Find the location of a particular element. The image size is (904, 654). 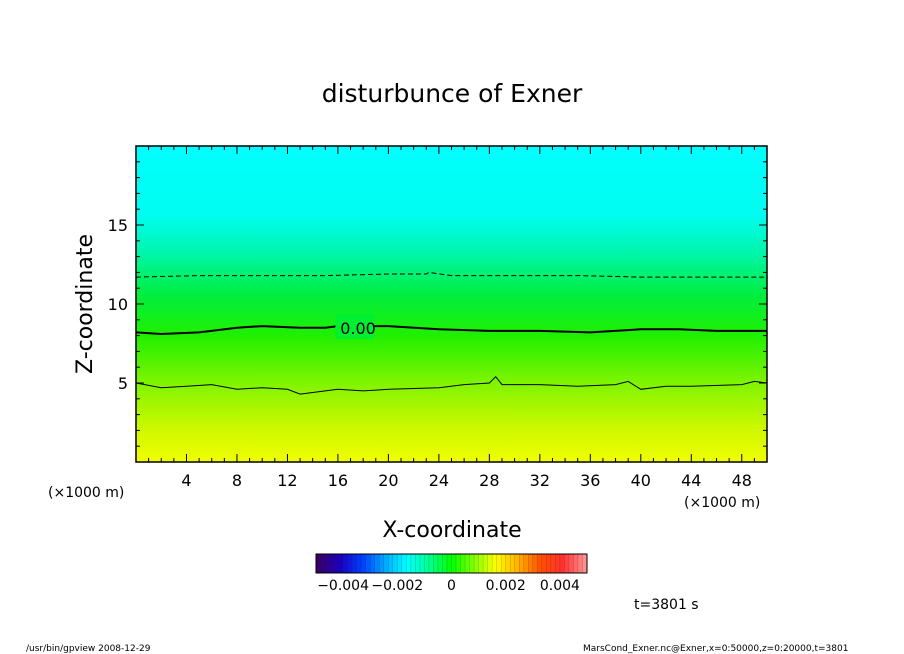

colorbar-tick-label: −0.002 is located at coordinates (397, 586).